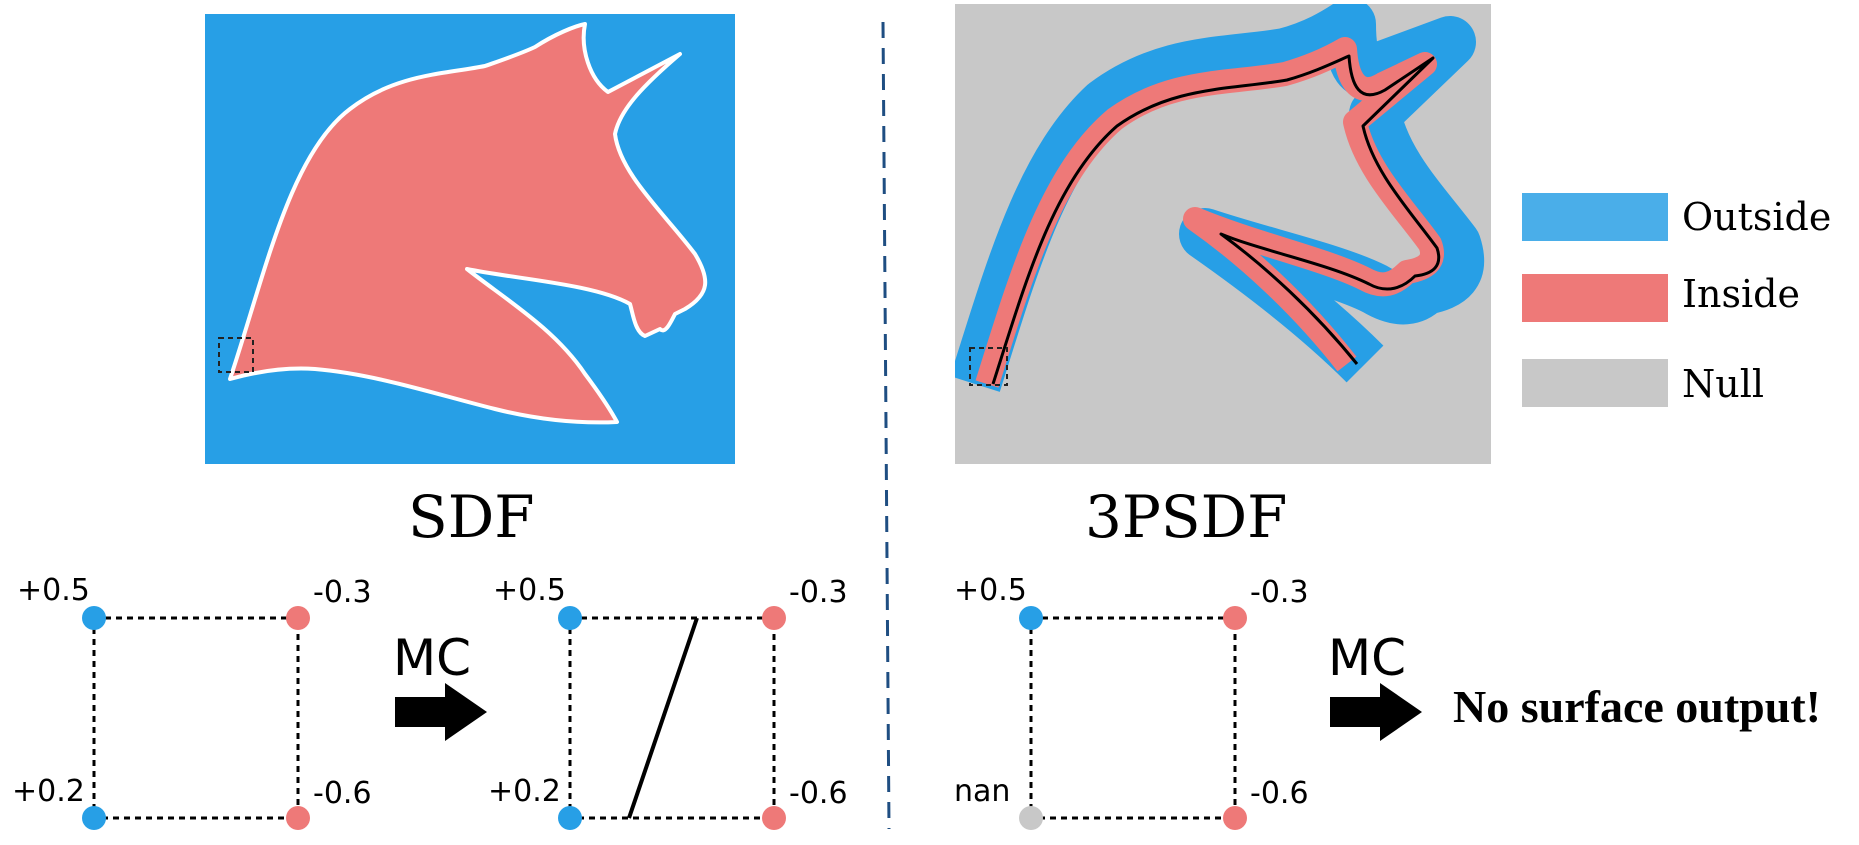 This screenshot has width=1859, height=845. Describe the element at coordinates (982, 791) in the screenshot. I see `value-label: nan` at that location.